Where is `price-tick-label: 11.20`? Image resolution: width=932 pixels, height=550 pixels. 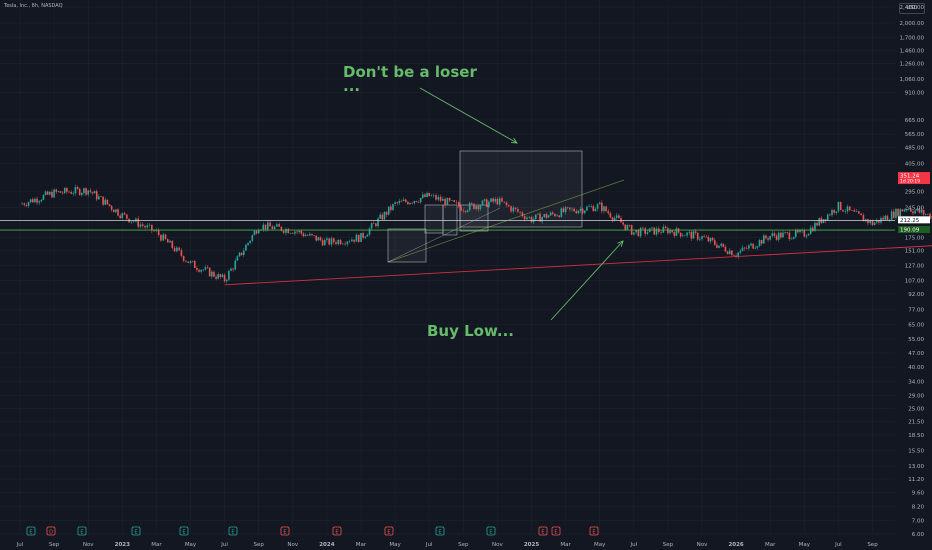 price-tick-label: 11.20 is located at coordinates (916, 480).